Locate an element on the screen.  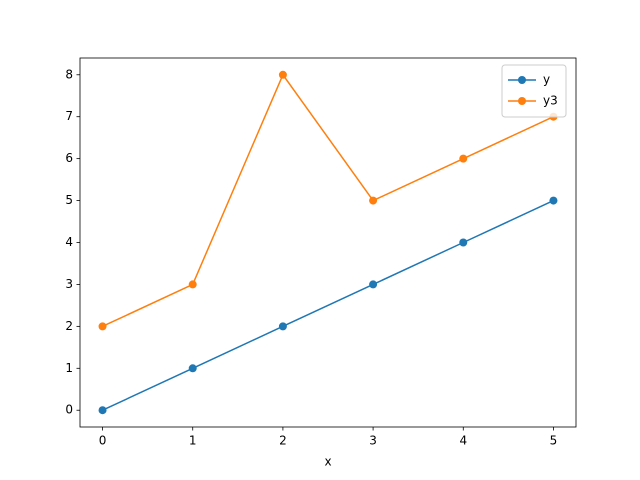
y-tick-label: 4 is located at coordinates (69, 242).